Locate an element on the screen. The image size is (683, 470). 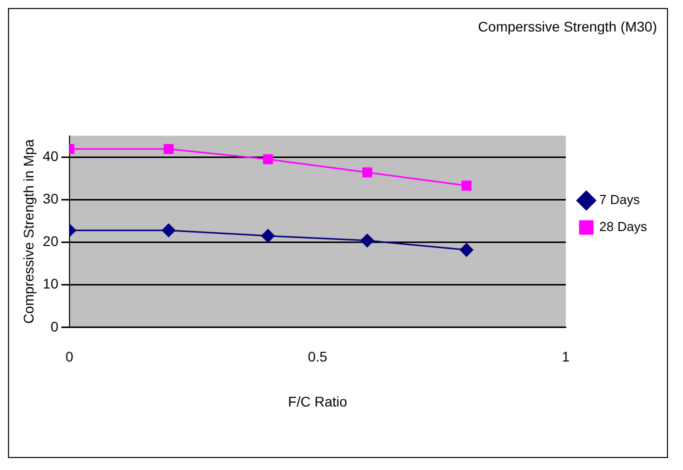
x-tick-label: 0.5 is located at coordinates (318, 356).